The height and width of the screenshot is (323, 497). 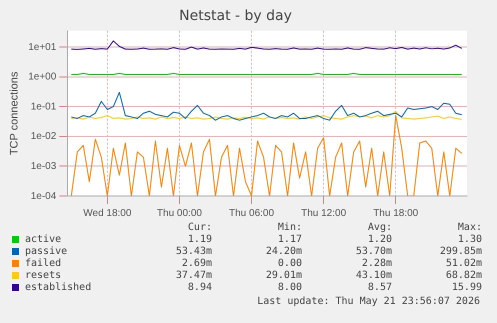 What do you see at coordinates (283, 276) in the screenshot?
I see `text: 29.01m` at bounding box center [283, 276].